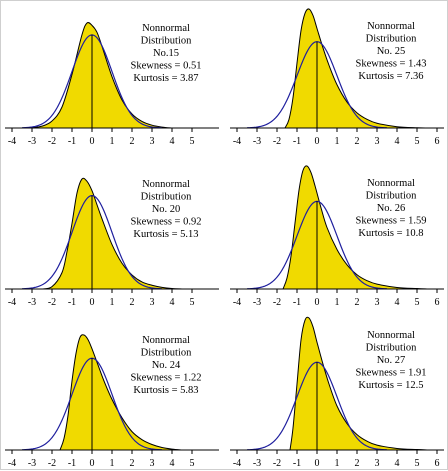 The image size is (448, 471). What do you see at coordinates (166, 378) in the screenshot?
I see `annotation-line-4: Skewness = 1.22` at bounding box center [166, 378].